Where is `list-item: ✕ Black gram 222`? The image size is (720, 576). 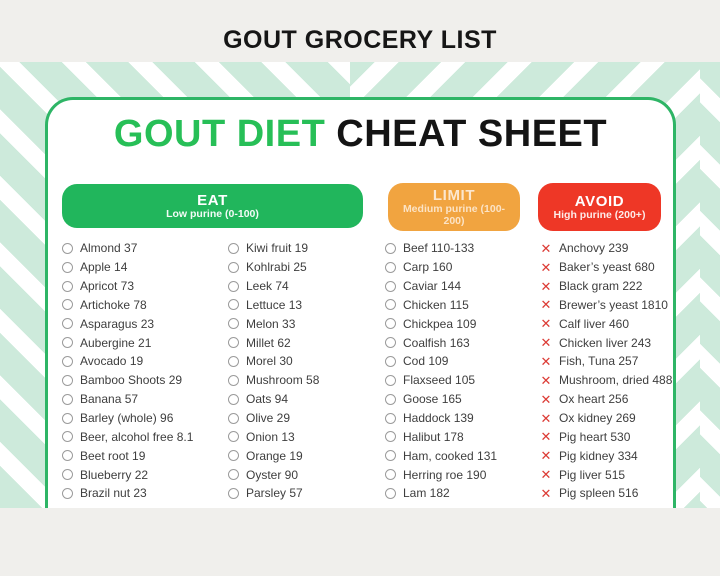 list-item: ✕ Black gram 222 is located at coordinates (615, 286).